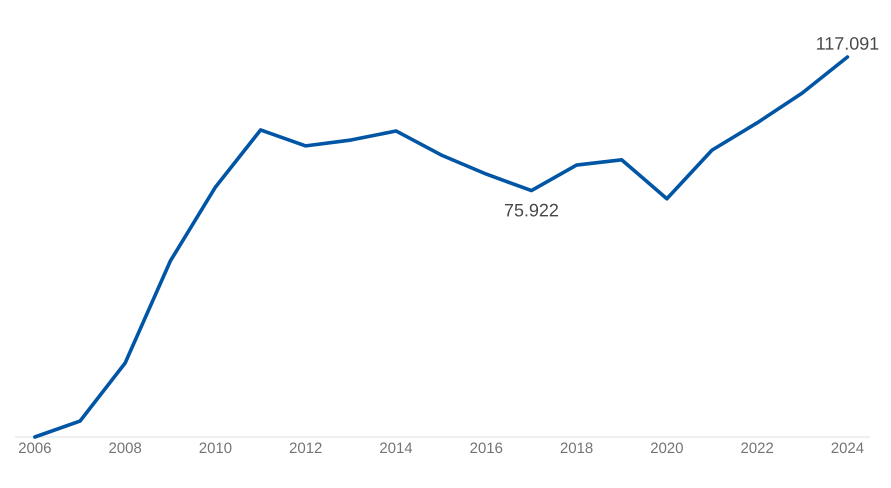  What do you see at coordinates (306, 448) in the screenshot?
I see `x-tick-label: 2012` at bounding box center [306, 448].